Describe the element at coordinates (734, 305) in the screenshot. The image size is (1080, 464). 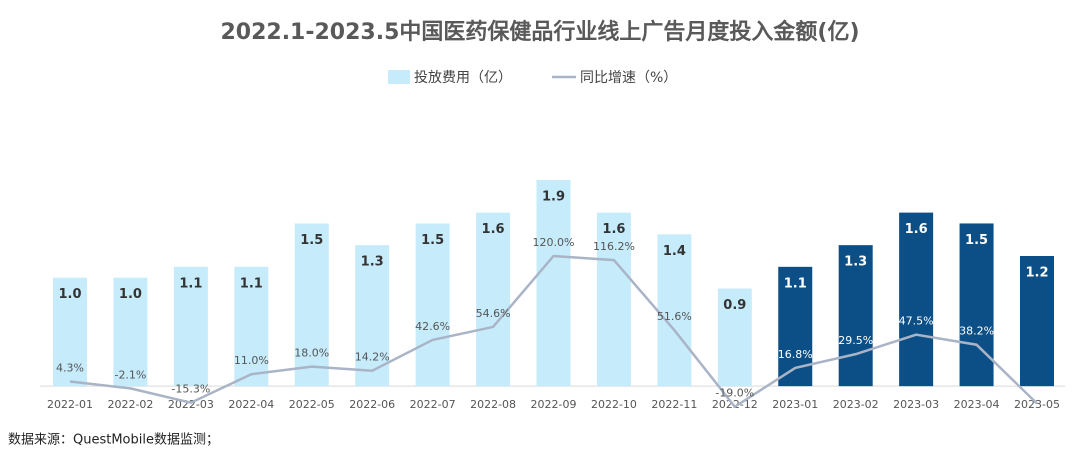
I see `bar-label: 0.9` at that location.